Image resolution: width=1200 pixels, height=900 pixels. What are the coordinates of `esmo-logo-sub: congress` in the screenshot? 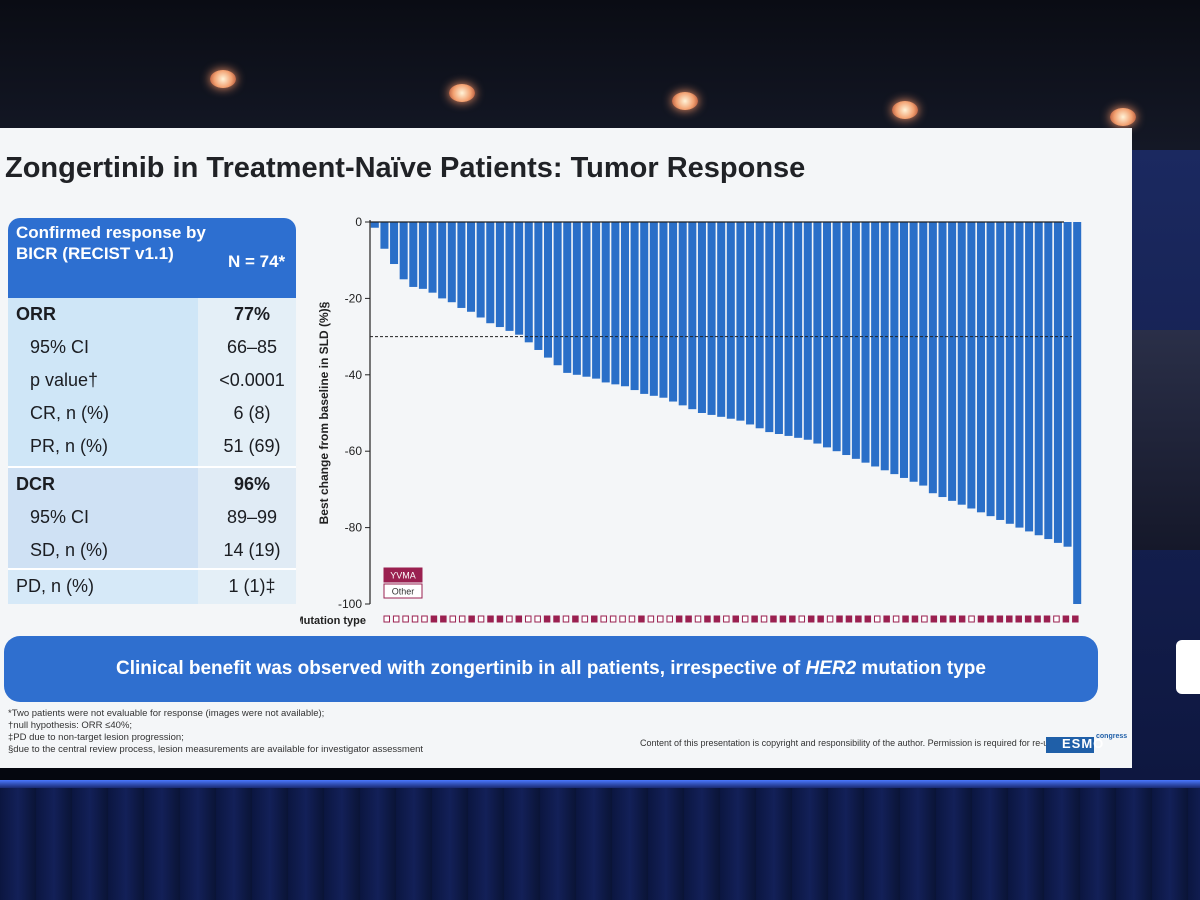 It's located at (1112, 736).